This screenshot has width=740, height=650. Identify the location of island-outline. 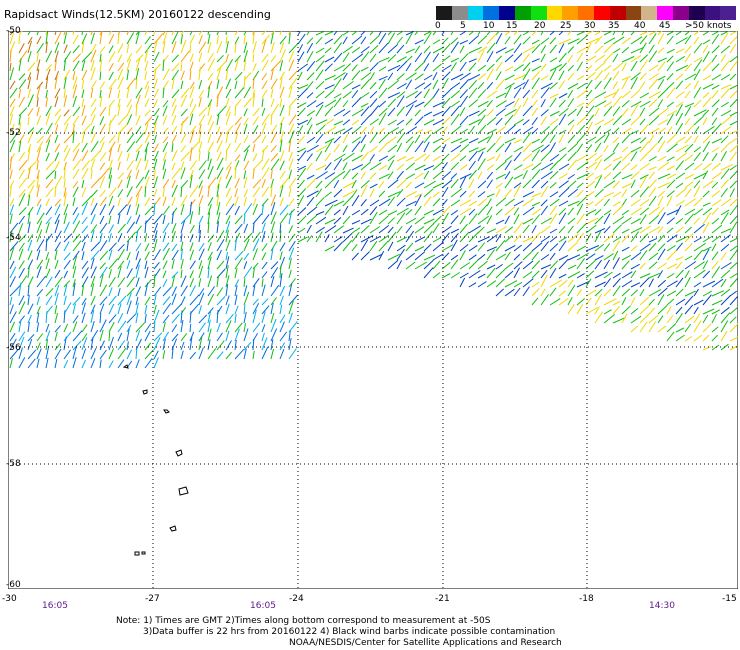
(145, 392).